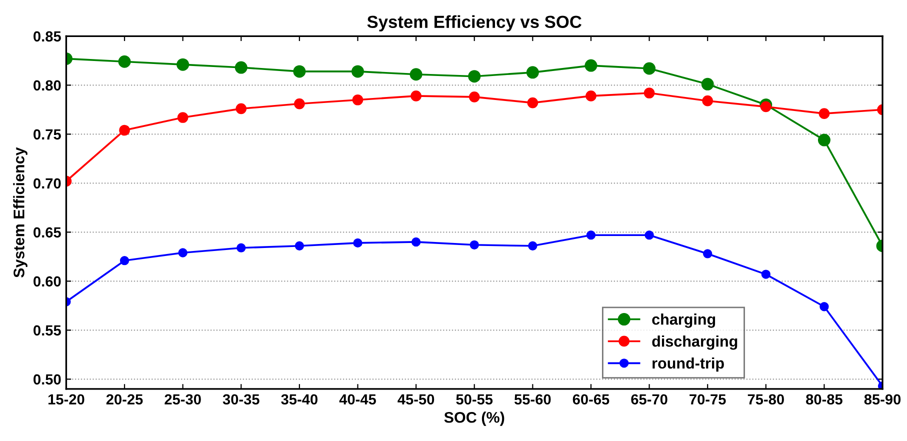  What do you see at coordinates (241, 399) in the screenshot?
I see `x-tick-label: 30-35` at bounding box center [241, 399].